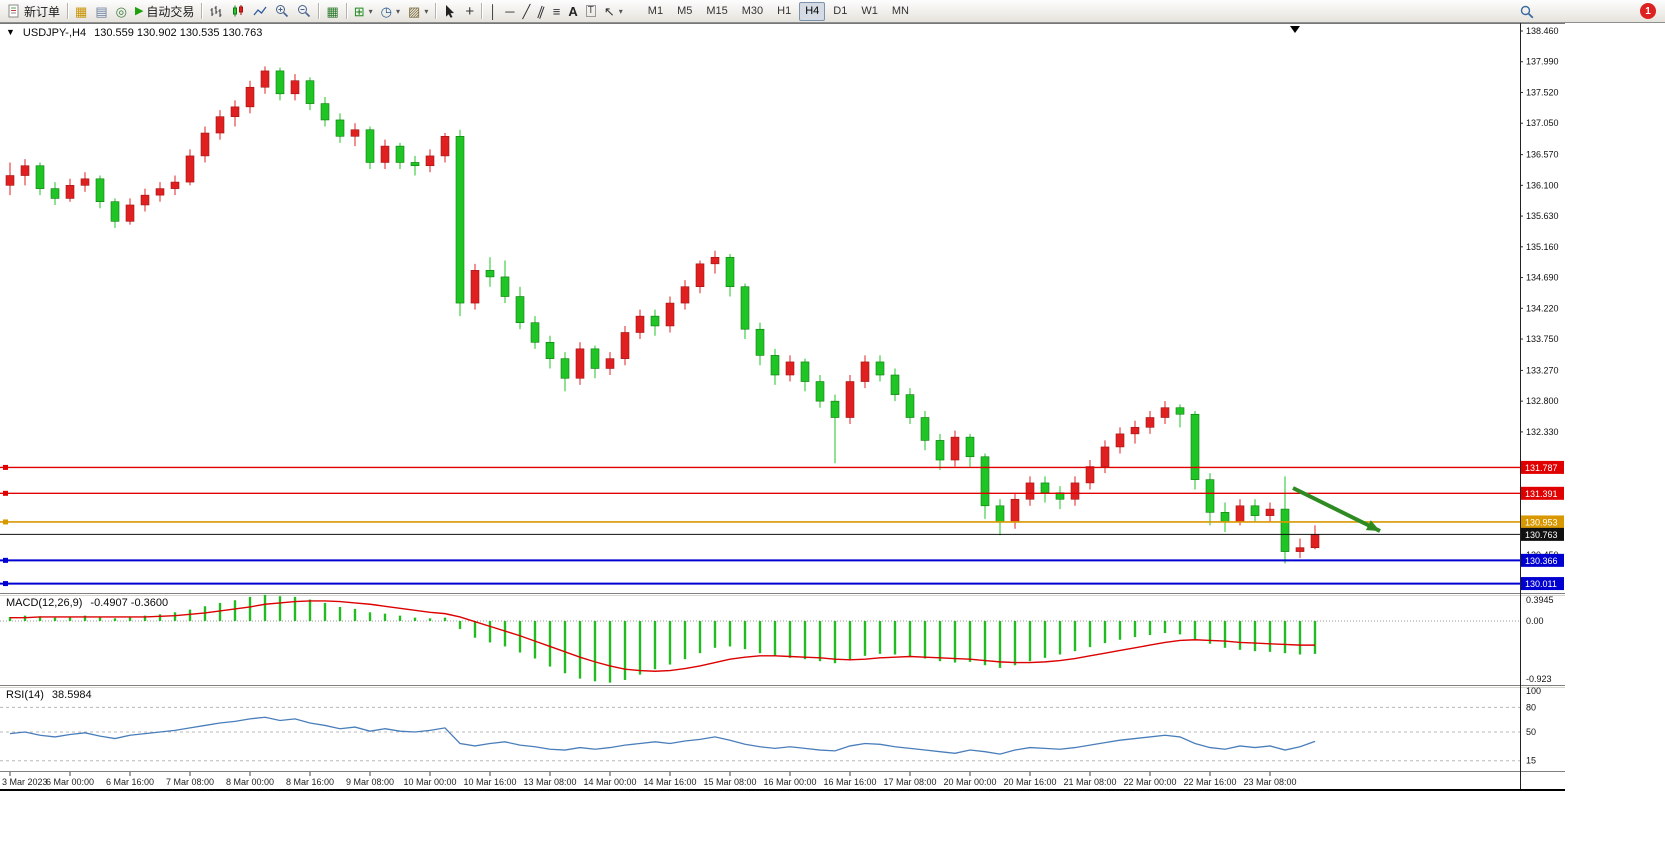 The width and height of the screenshot is (1665, 842). Describe the element at coordinates (1531, 732) in the screenshot. I see `rsi-axis-label: 50` at that location.